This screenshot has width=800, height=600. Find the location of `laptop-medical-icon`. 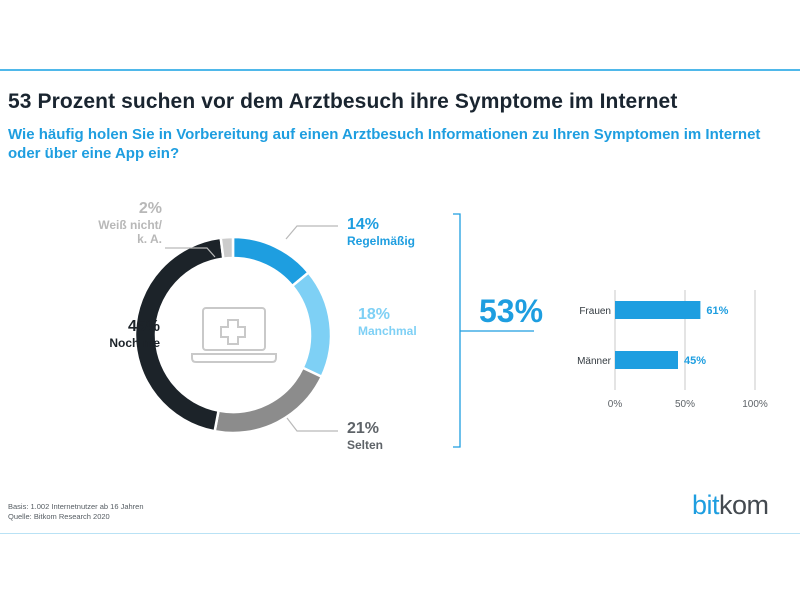

laptop-medical-icon is located at coordinates (234, 335).